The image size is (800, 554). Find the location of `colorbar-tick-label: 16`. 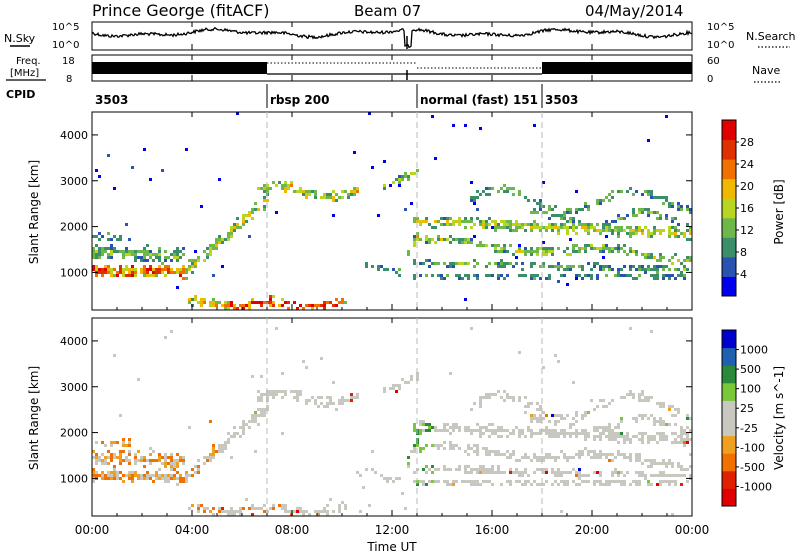

colorbar-tick-label: 16 is located at coordinates (747, 208).